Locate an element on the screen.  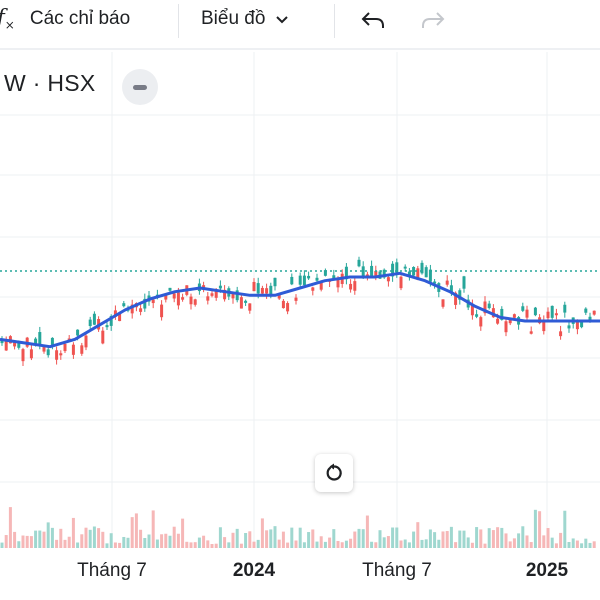
toolbar-divider is located at coordinates (300, 49).